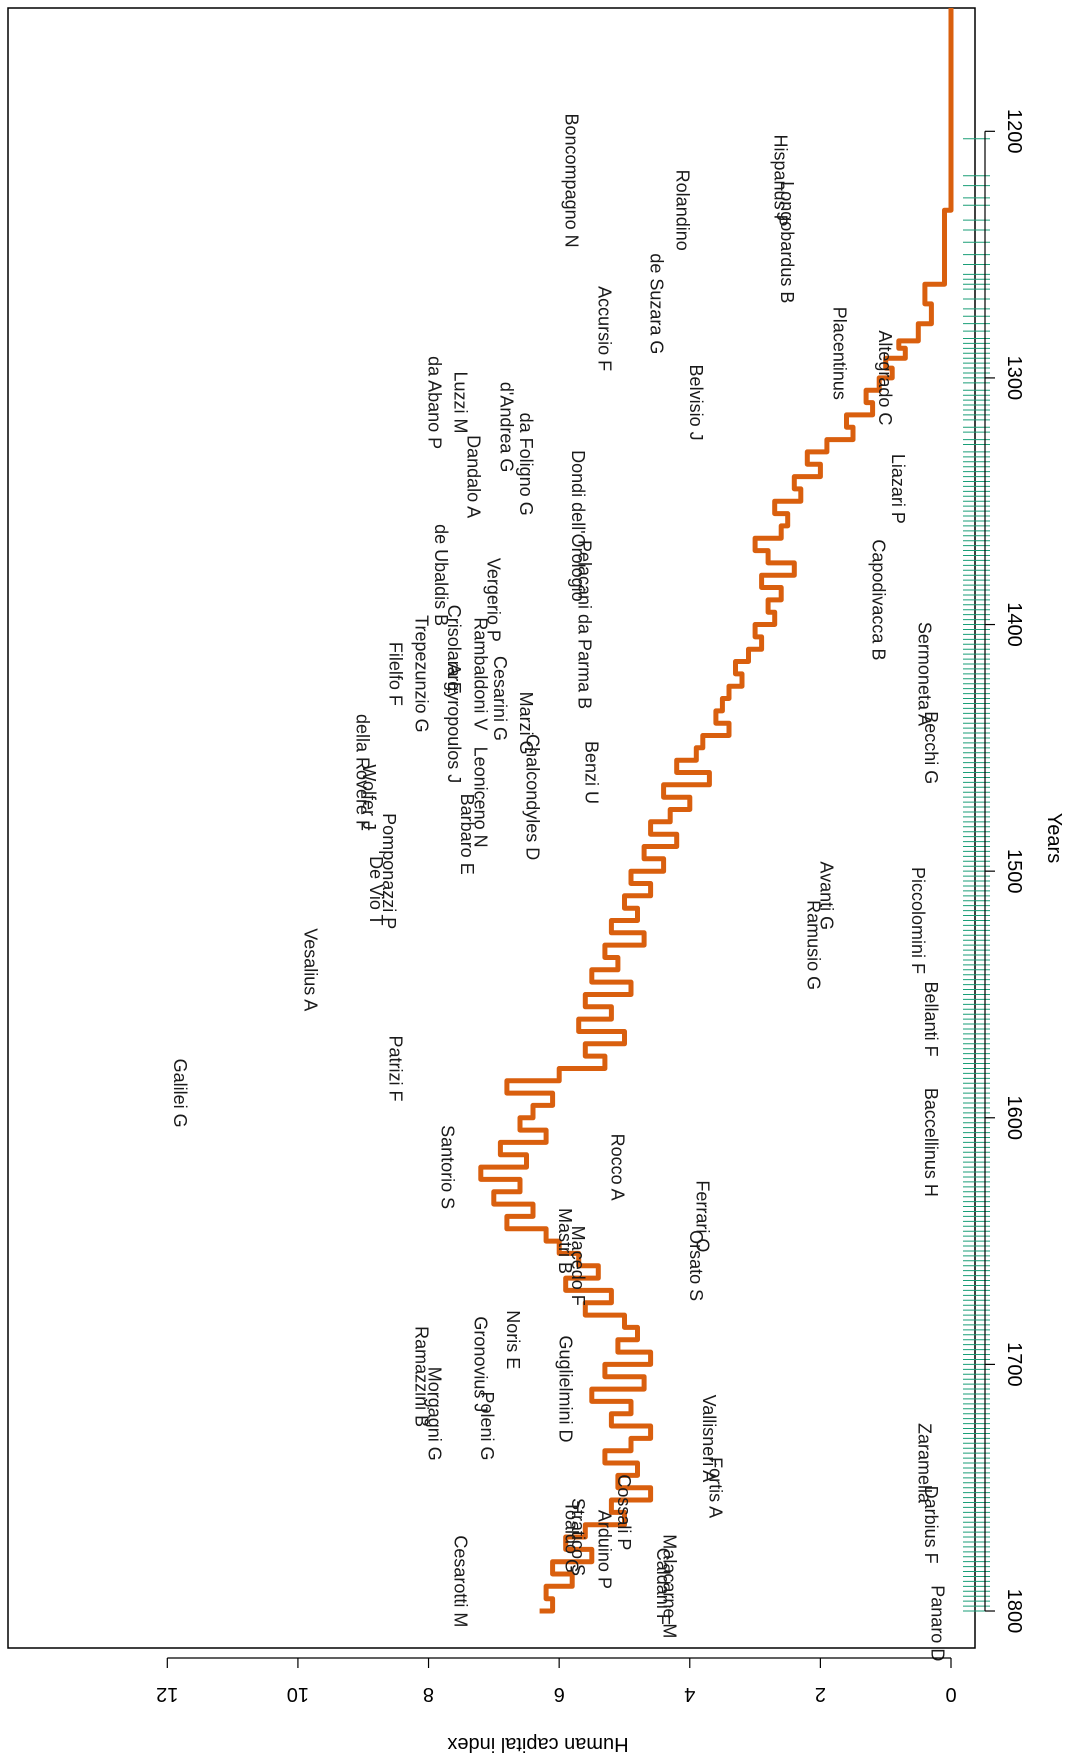 This screenshot has height=1763, width=1092. What do you see at coordinates (180, 1093) in the screenshot?
I see `scholar-label: Galilei G` at bounding box center [180, 1093].